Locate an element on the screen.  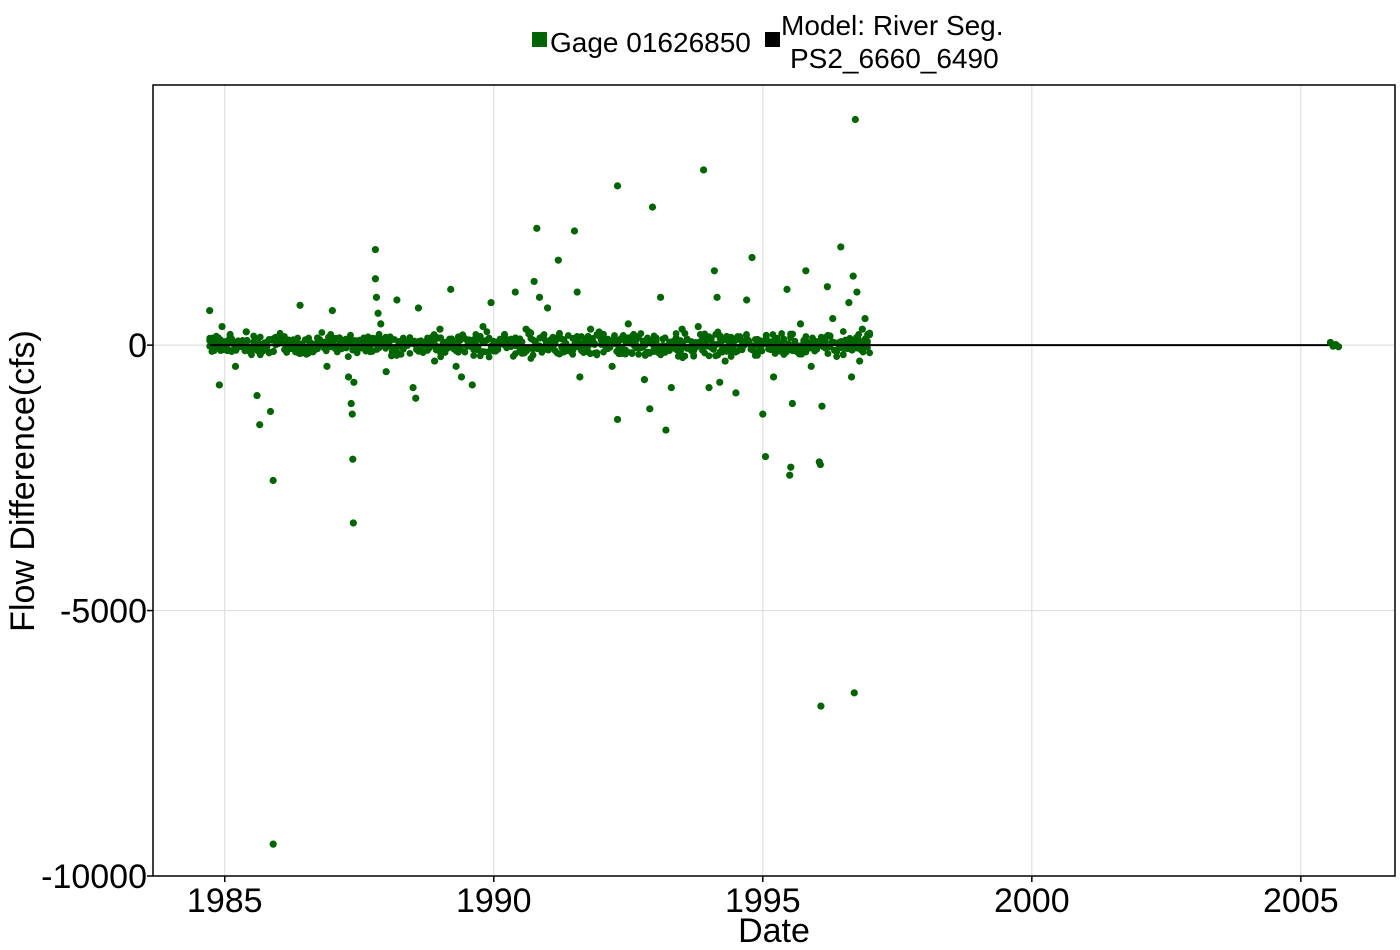
legend-model-label: Model: River Seg. PS2_6660_6490 is located at coordinates (892, 42).